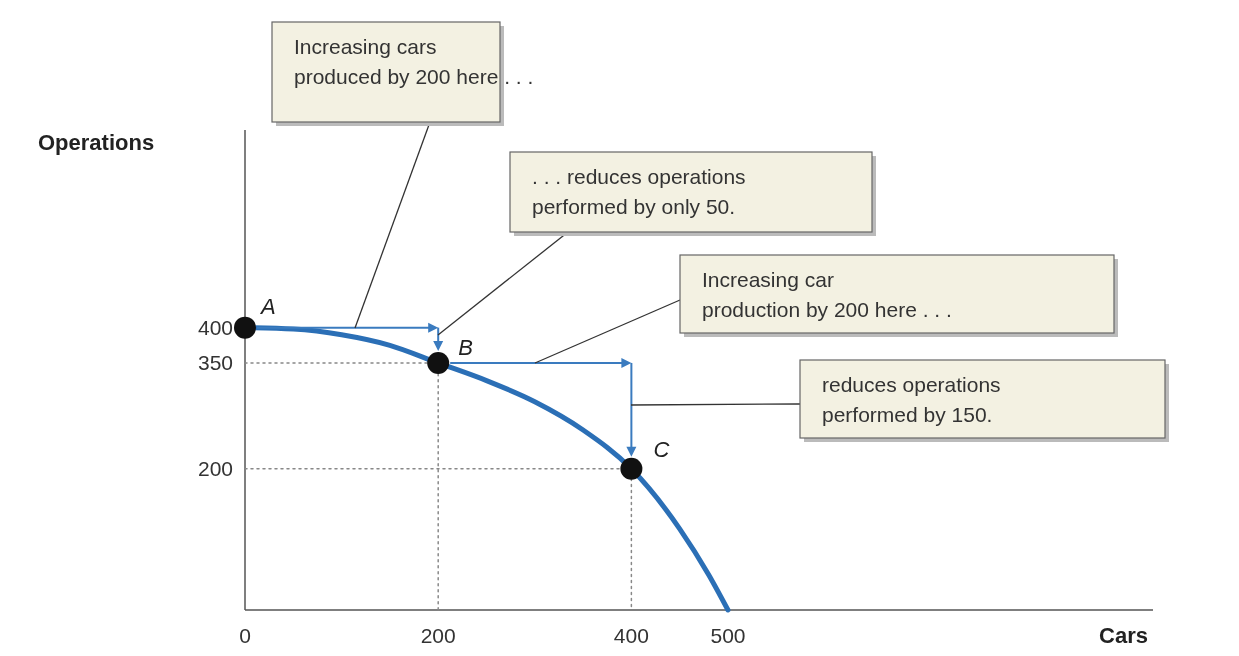 The width and height of the screenshot is (1239, 656). I want to click on x-tick-label: 200, so click(438, 635).